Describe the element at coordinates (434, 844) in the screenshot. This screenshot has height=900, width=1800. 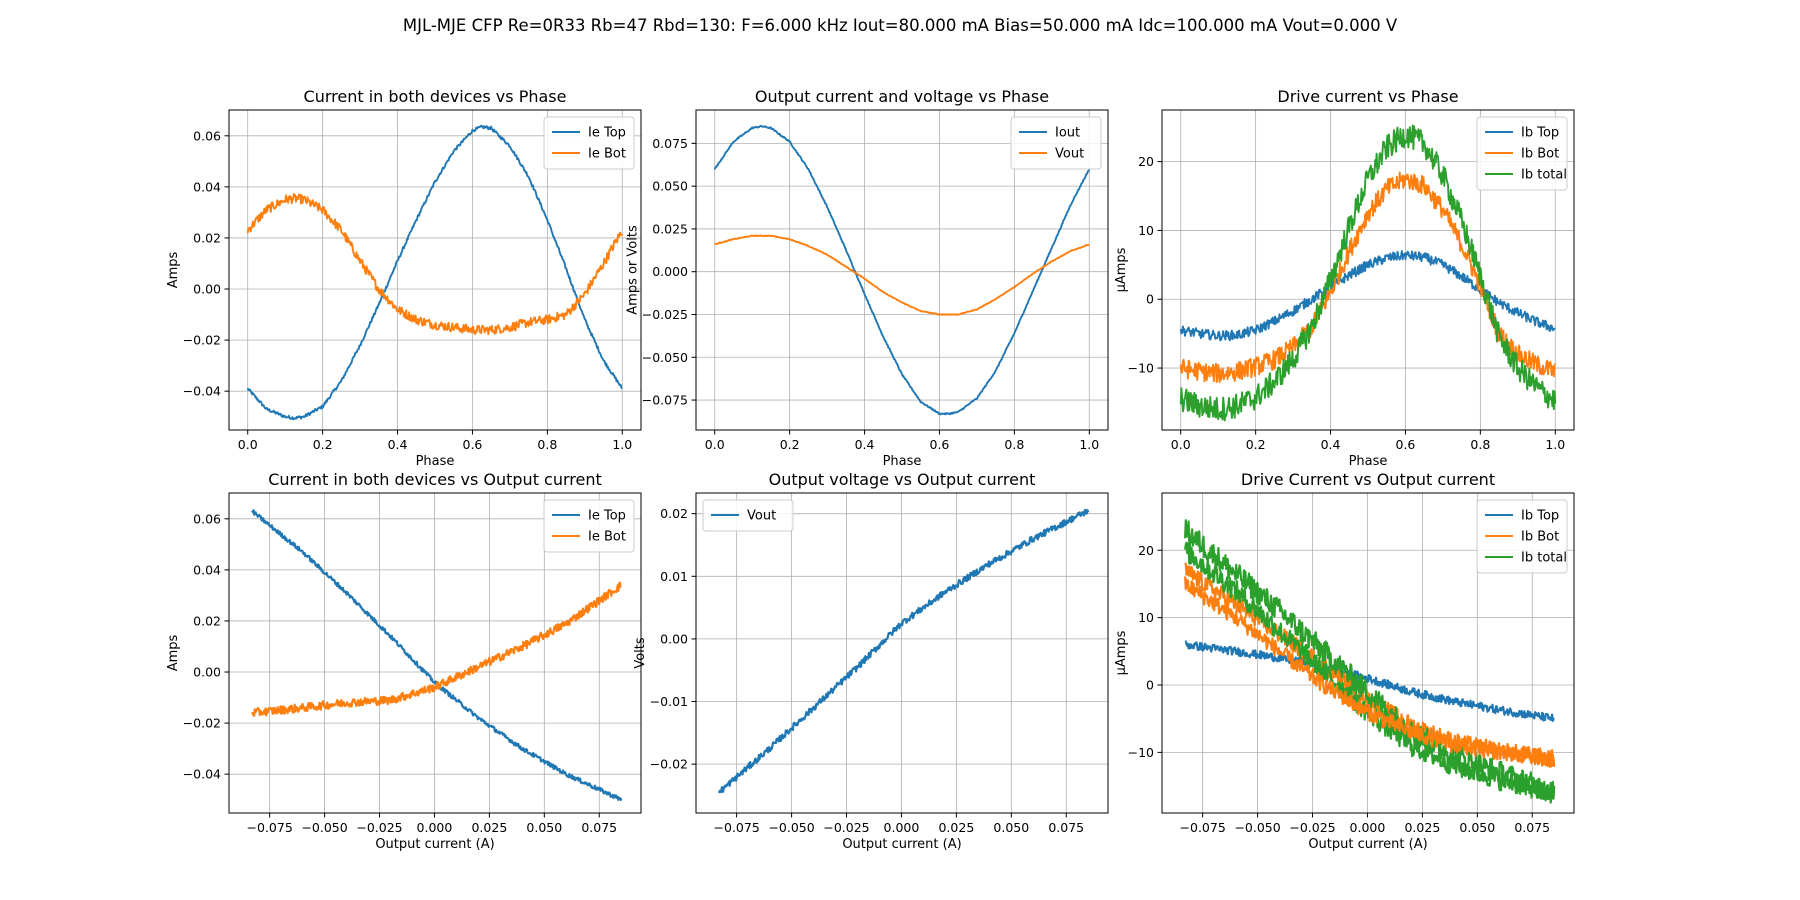
I see `x-axis-label: Output current (A)` at that location.